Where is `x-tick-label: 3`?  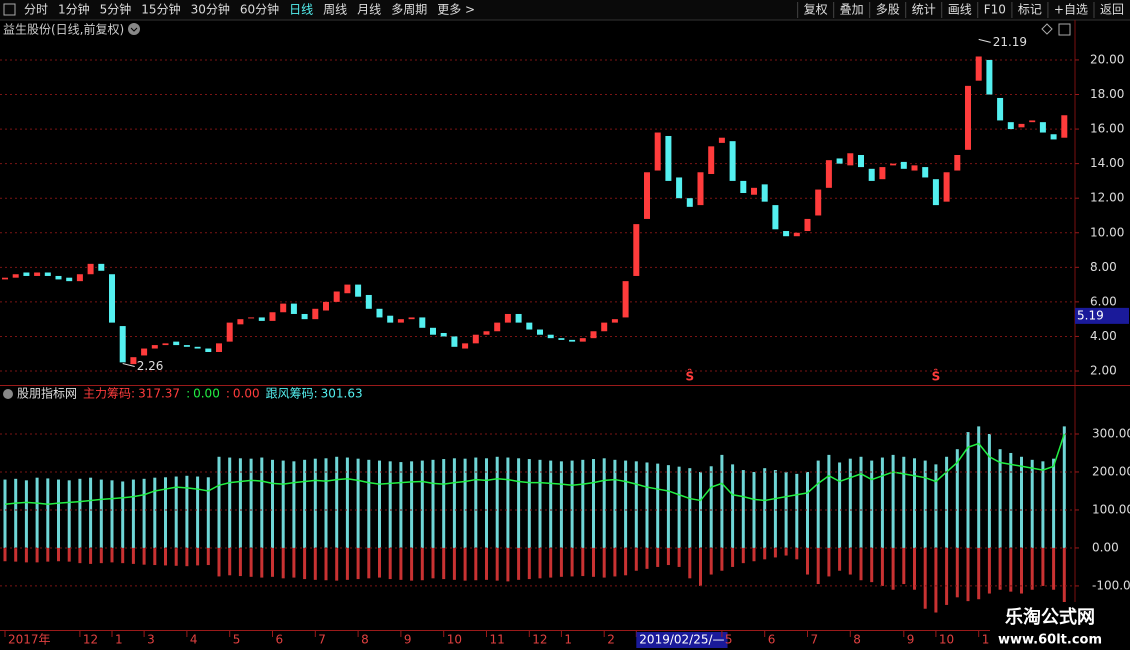
x-tick-label: 3 is located at coordinates (151, 640).